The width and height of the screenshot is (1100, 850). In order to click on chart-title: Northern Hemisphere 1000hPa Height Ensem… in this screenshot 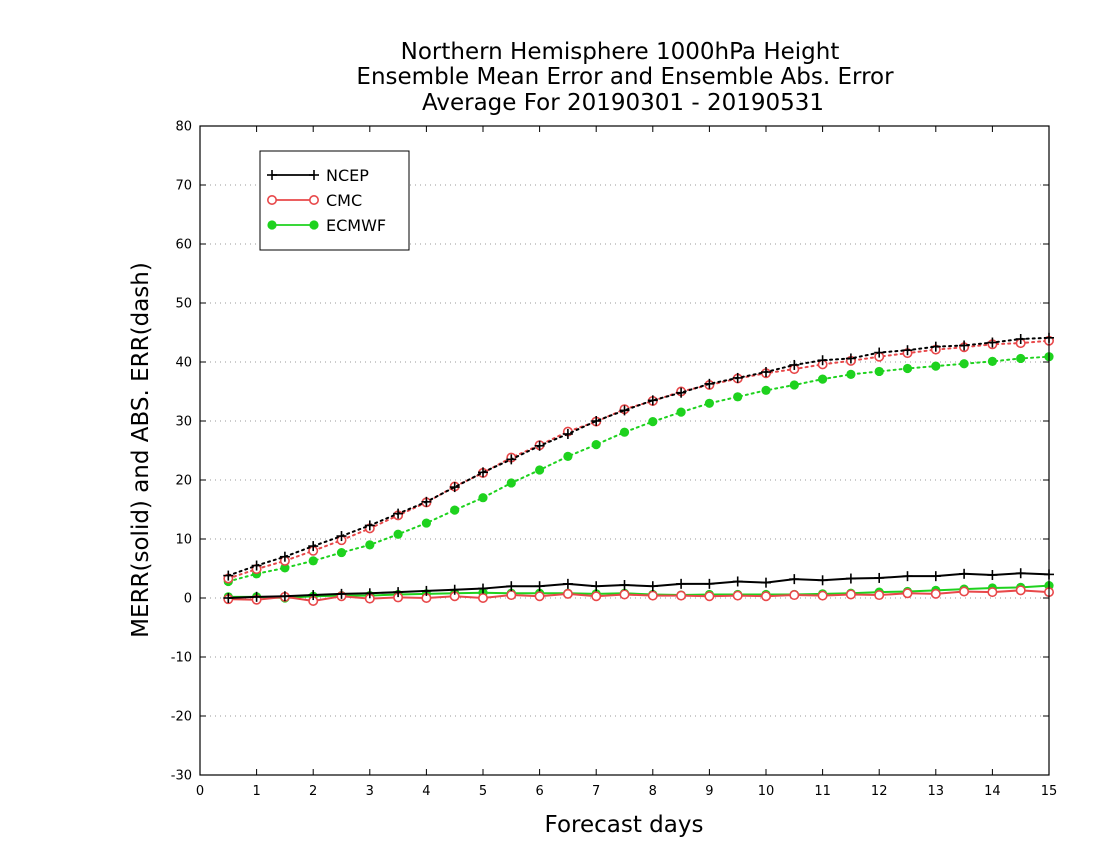, I will do `click(625, 77)`.